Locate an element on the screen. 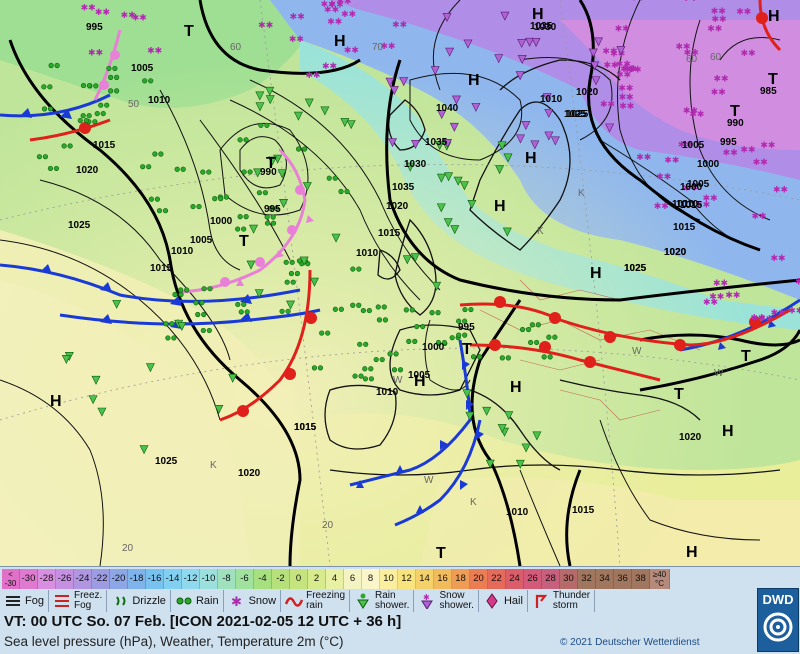 The width and height of the screenshot is (800, 654). dwd-logo-text: DWD is located at coordinates (778, 599).